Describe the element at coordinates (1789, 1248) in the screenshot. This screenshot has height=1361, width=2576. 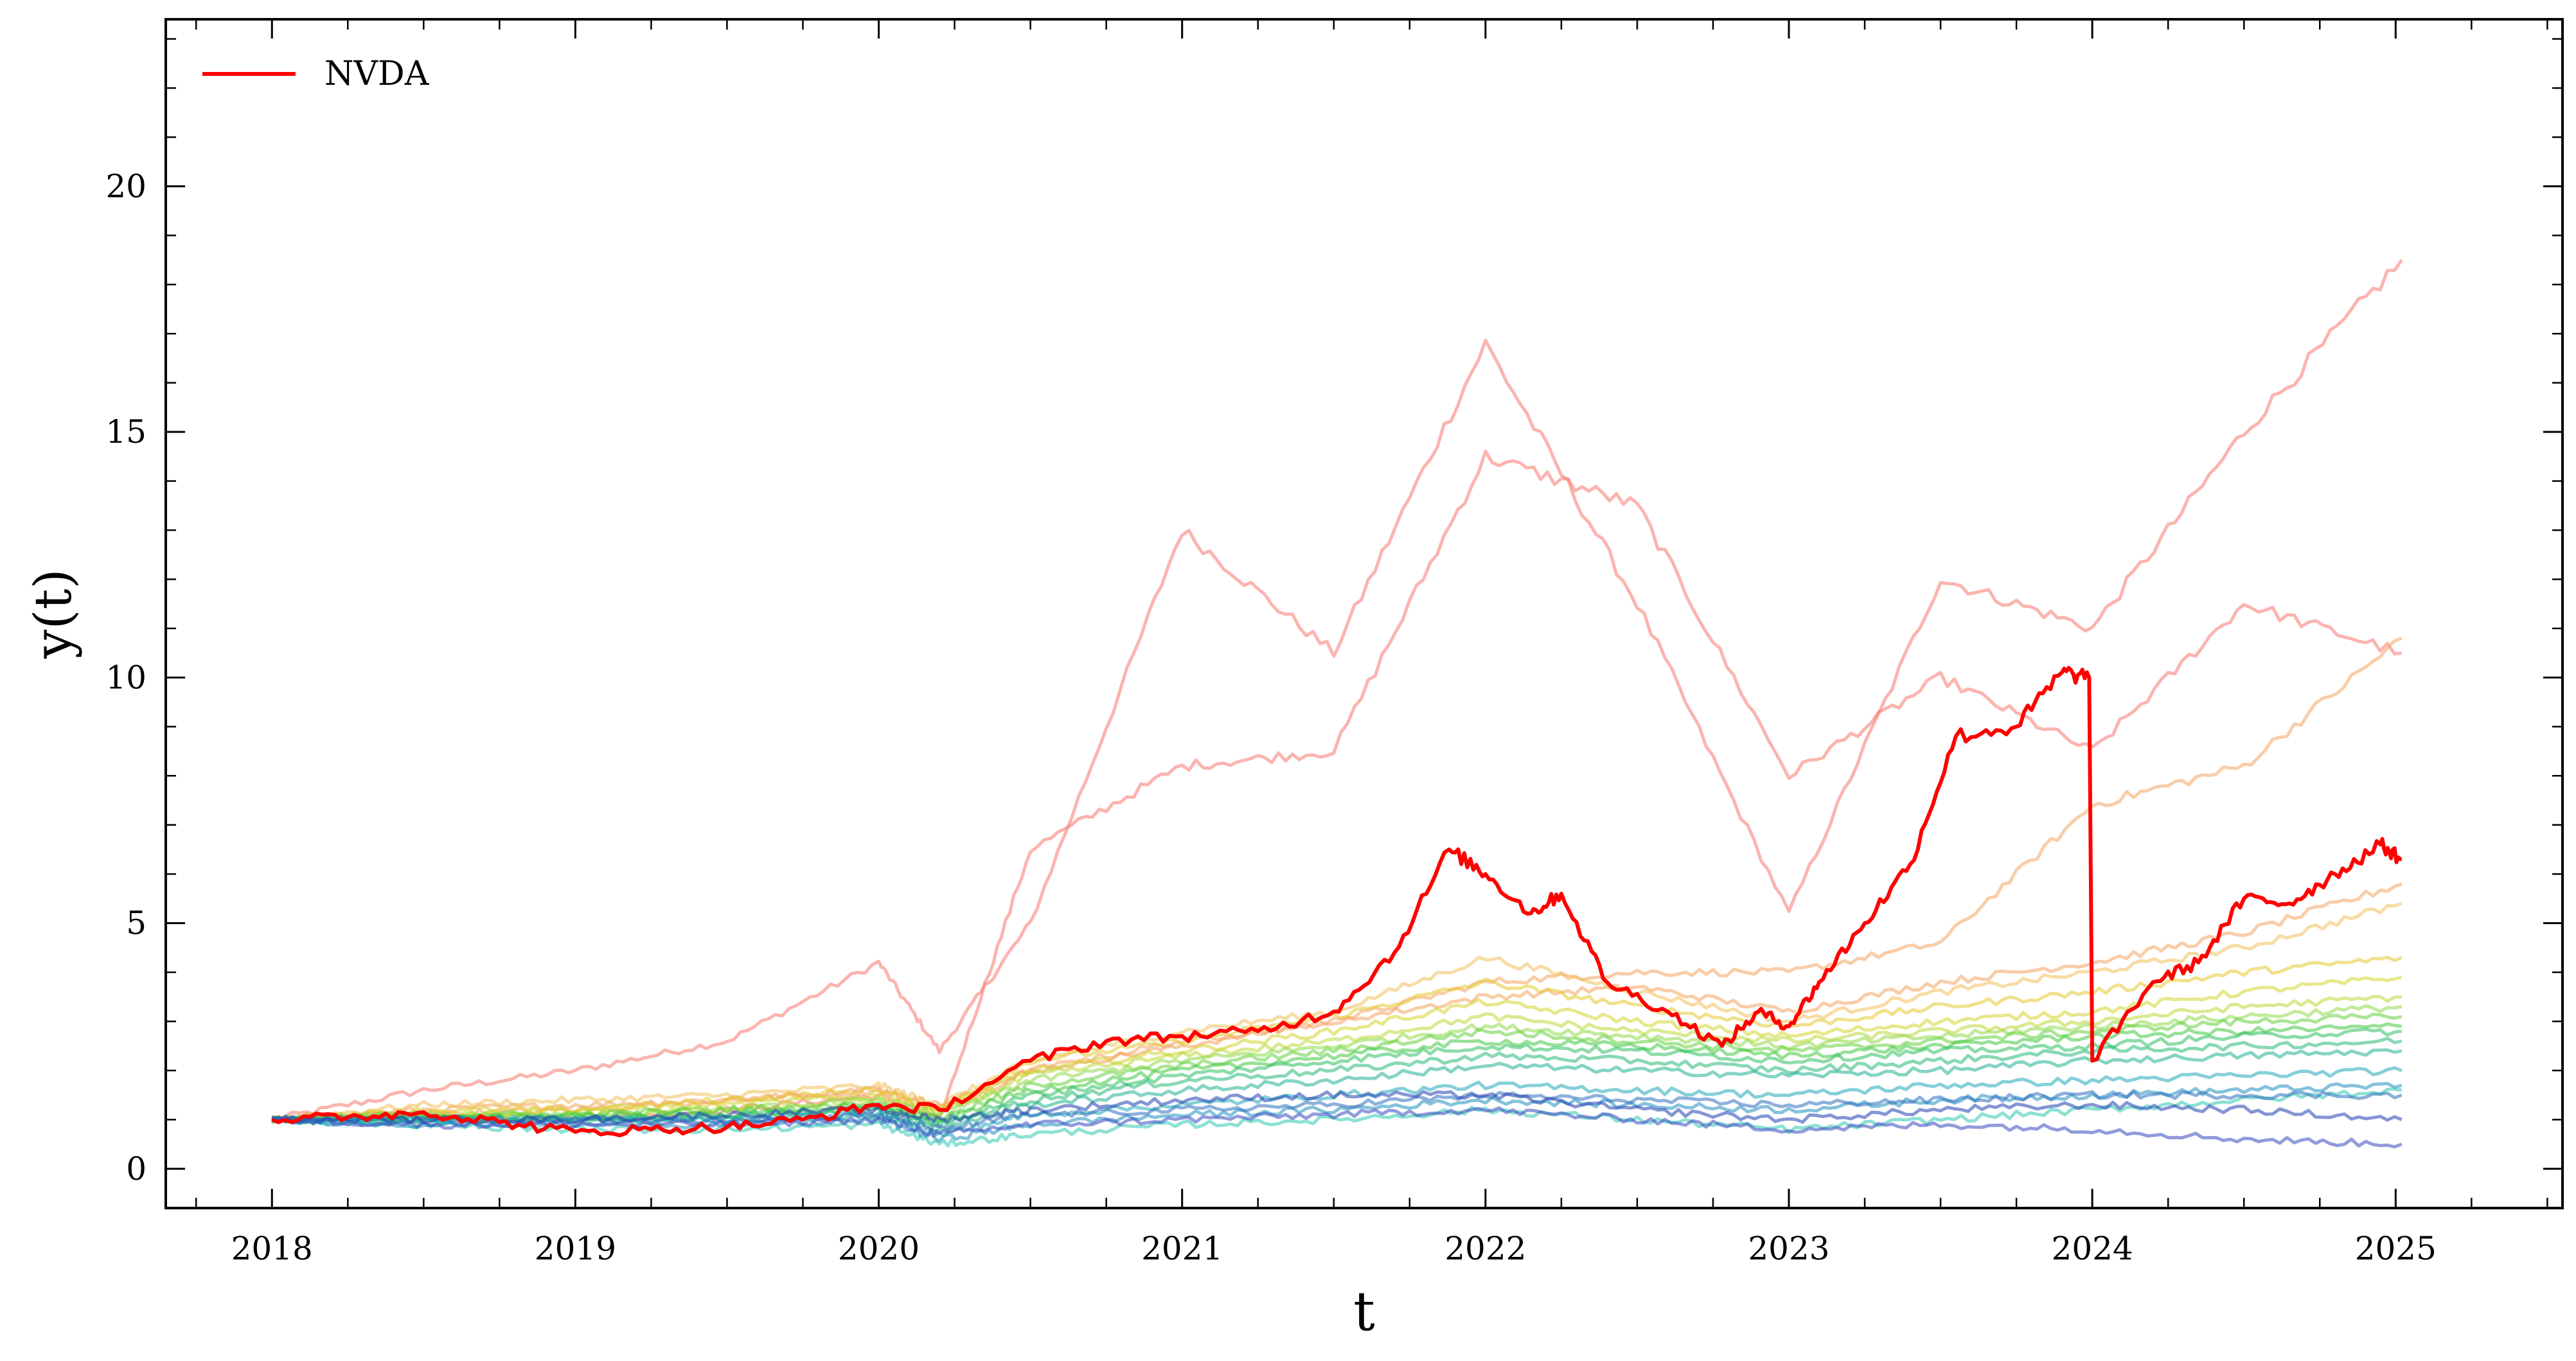
I see `x-tick-label: 2023` at that location.